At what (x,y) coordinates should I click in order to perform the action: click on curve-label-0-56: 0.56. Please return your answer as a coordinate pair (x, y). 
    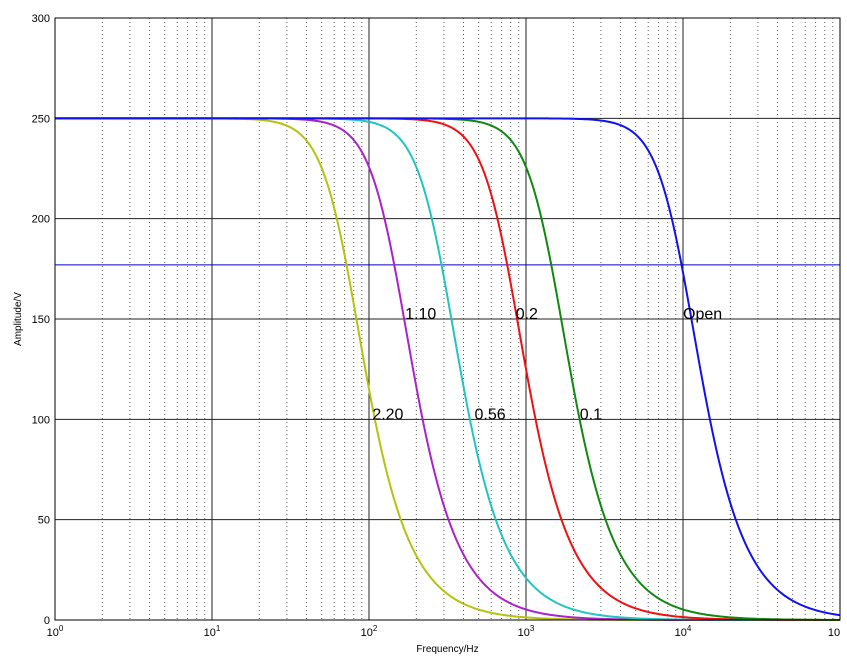
    Looking at the image, I should click on (490, 414).